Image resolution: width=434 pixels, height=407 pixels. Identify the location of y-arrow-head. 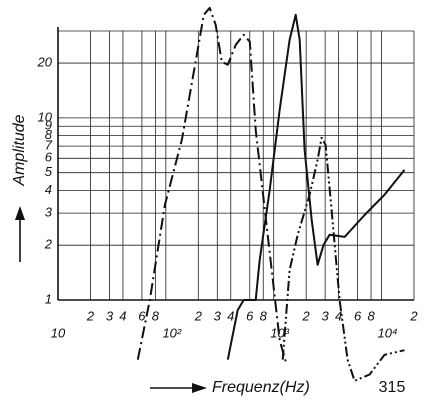
(20, 213).